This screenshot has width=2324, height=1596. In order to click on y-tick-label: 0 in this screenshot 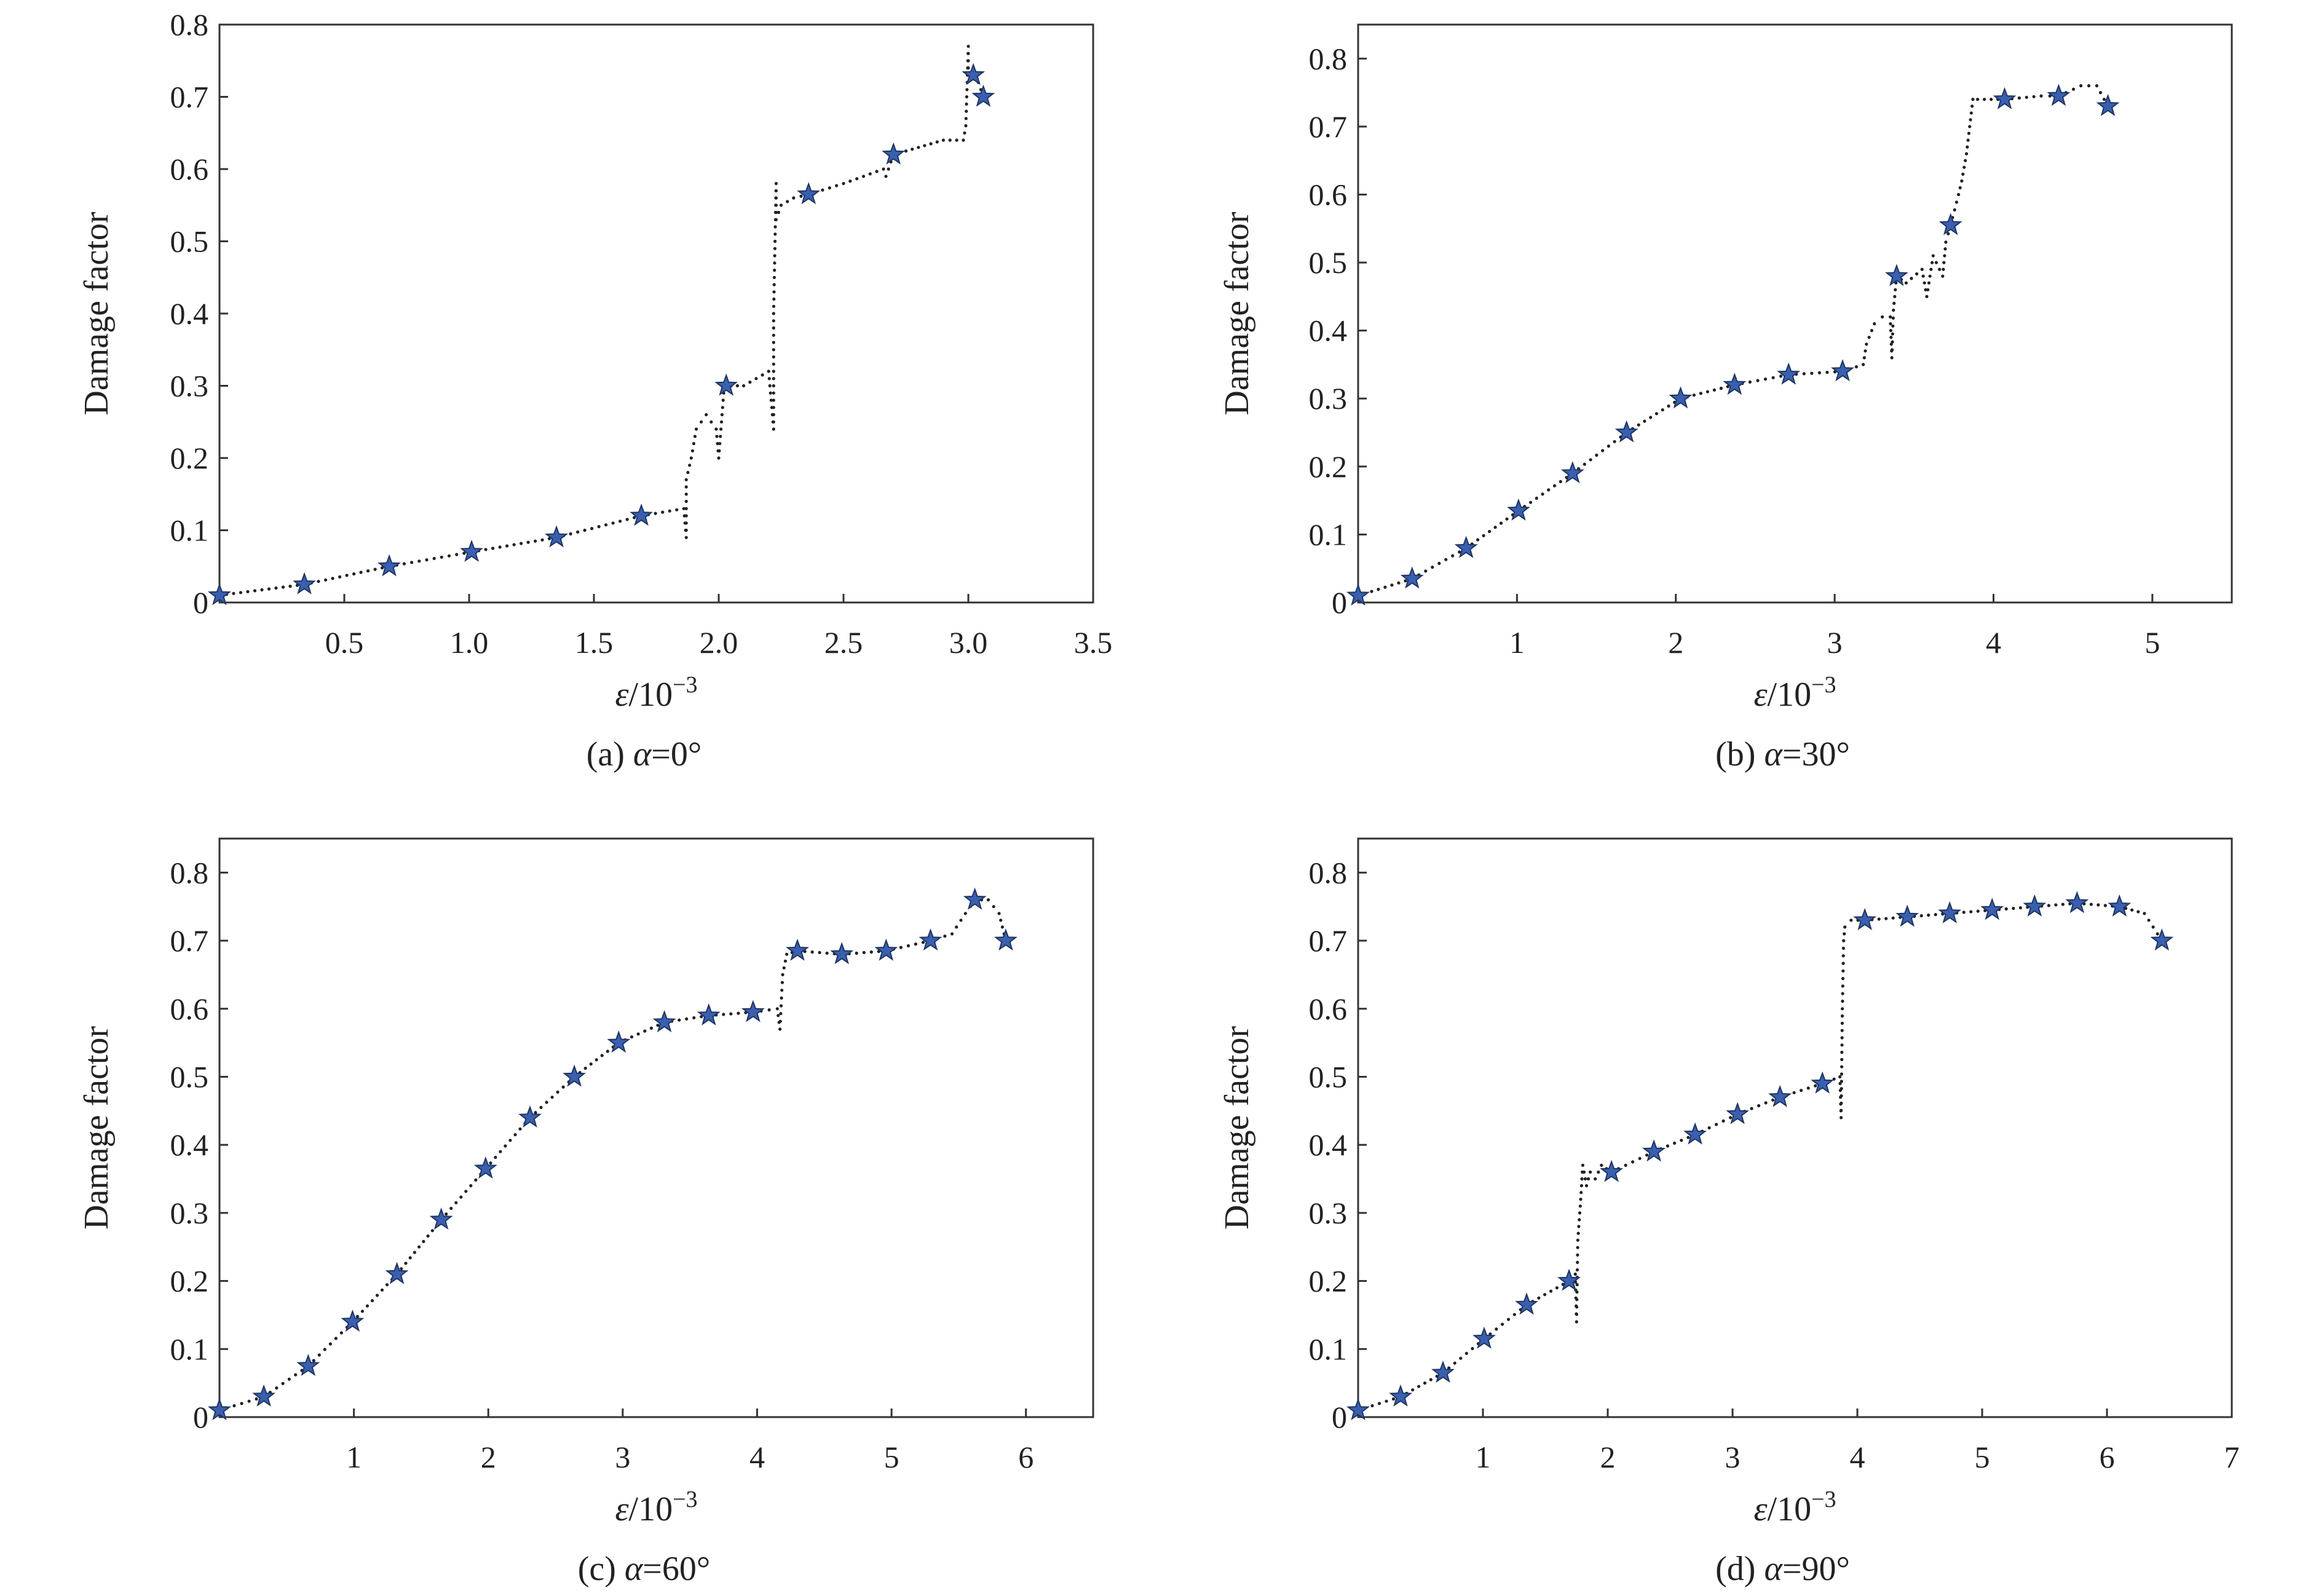, I will do `click(200, 602)`.